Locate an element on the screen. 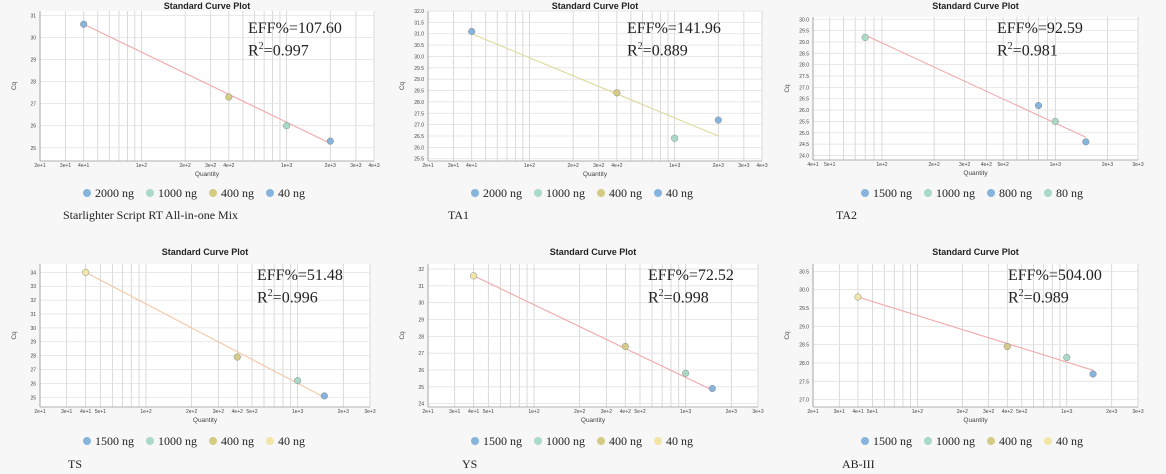  efficiency-annotation: EFF%=504.00 R2=0.989 is located at coordinates (1055, 287).